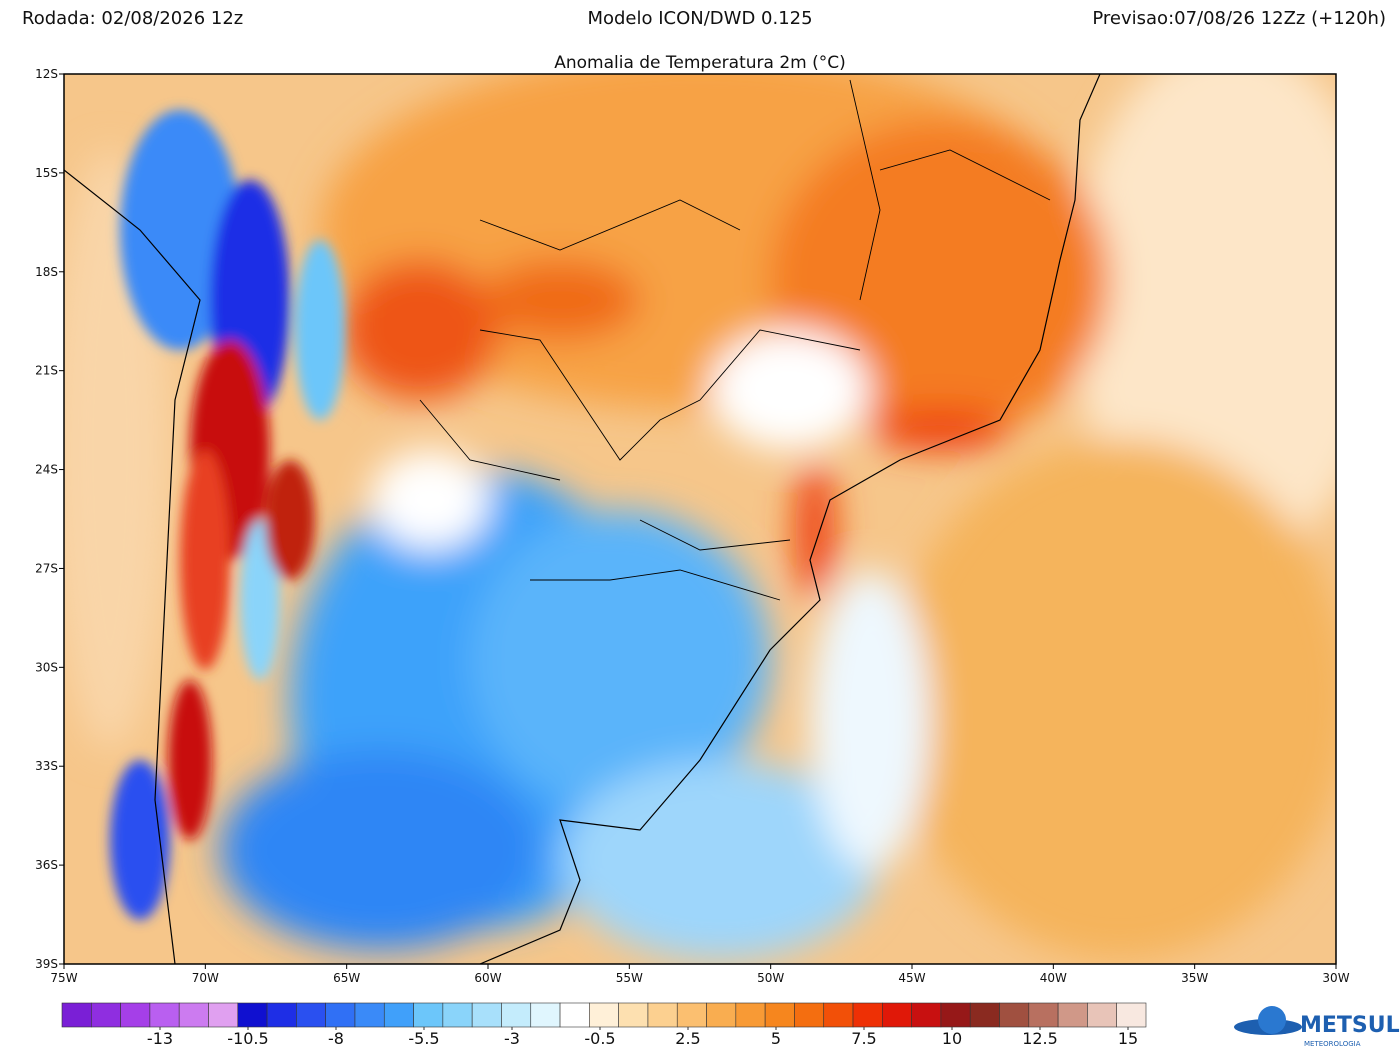 This screenshot has width=1400, height=1056. Describe the element at coordinates (205, 978) in the screenshot. I see `x-tick-label: 70W` at that location.